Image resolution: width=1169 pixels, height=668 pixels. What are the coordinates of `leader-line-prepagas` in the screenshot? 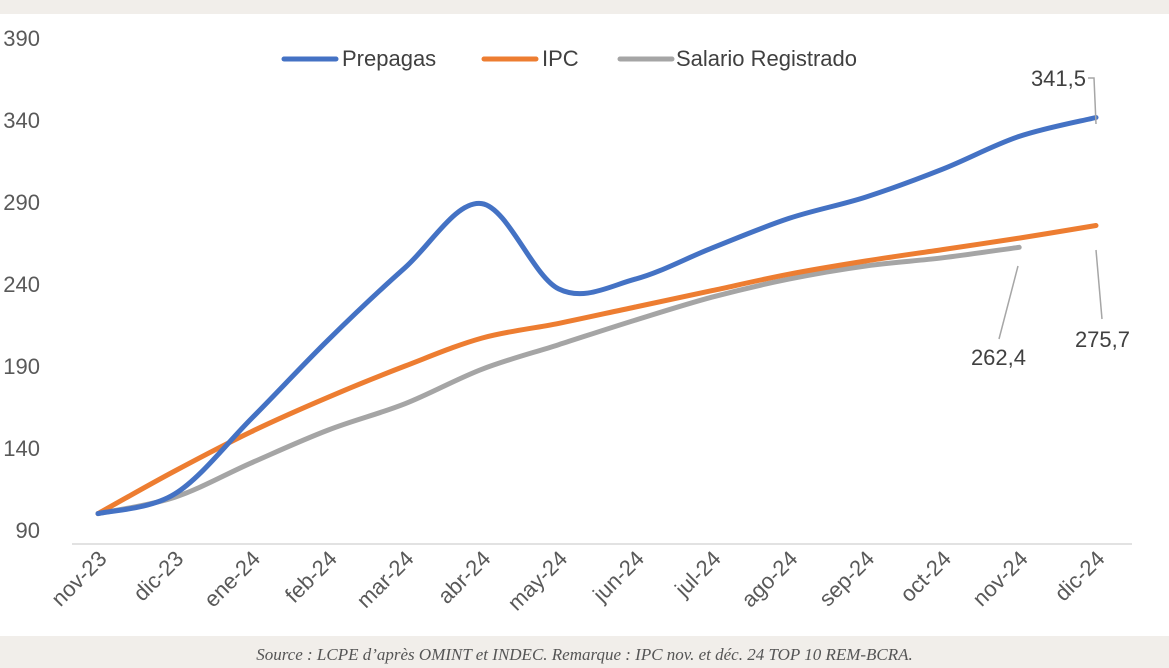 It's located at (1092, 101).